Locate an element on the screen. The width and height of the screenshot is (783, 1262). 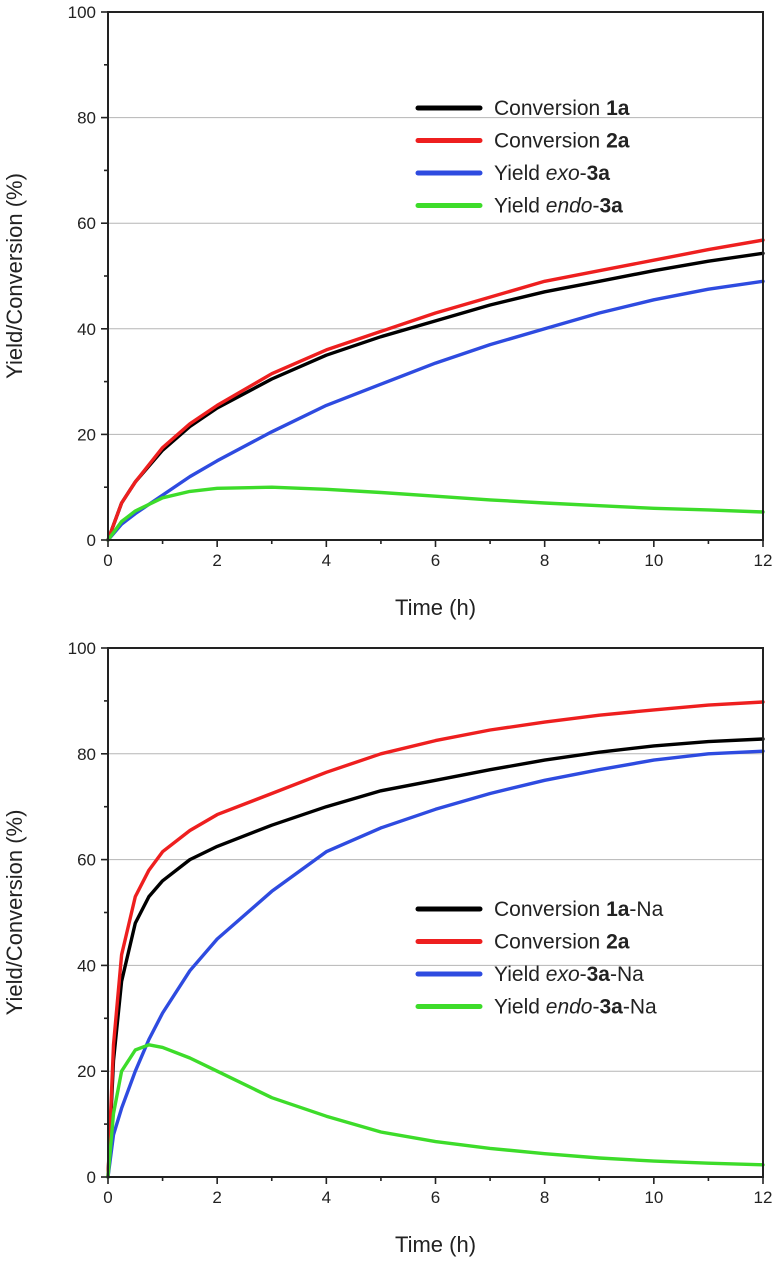
legend-label-2: Yield exo-3a-Na is located at coordinates (569, 974).